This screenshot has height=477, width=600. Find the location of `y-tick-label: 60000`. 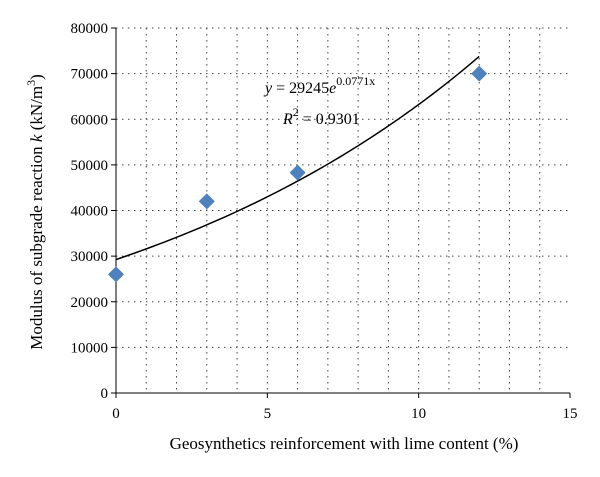

y-tick-label: 60000 is located at coordinates (90, 120).